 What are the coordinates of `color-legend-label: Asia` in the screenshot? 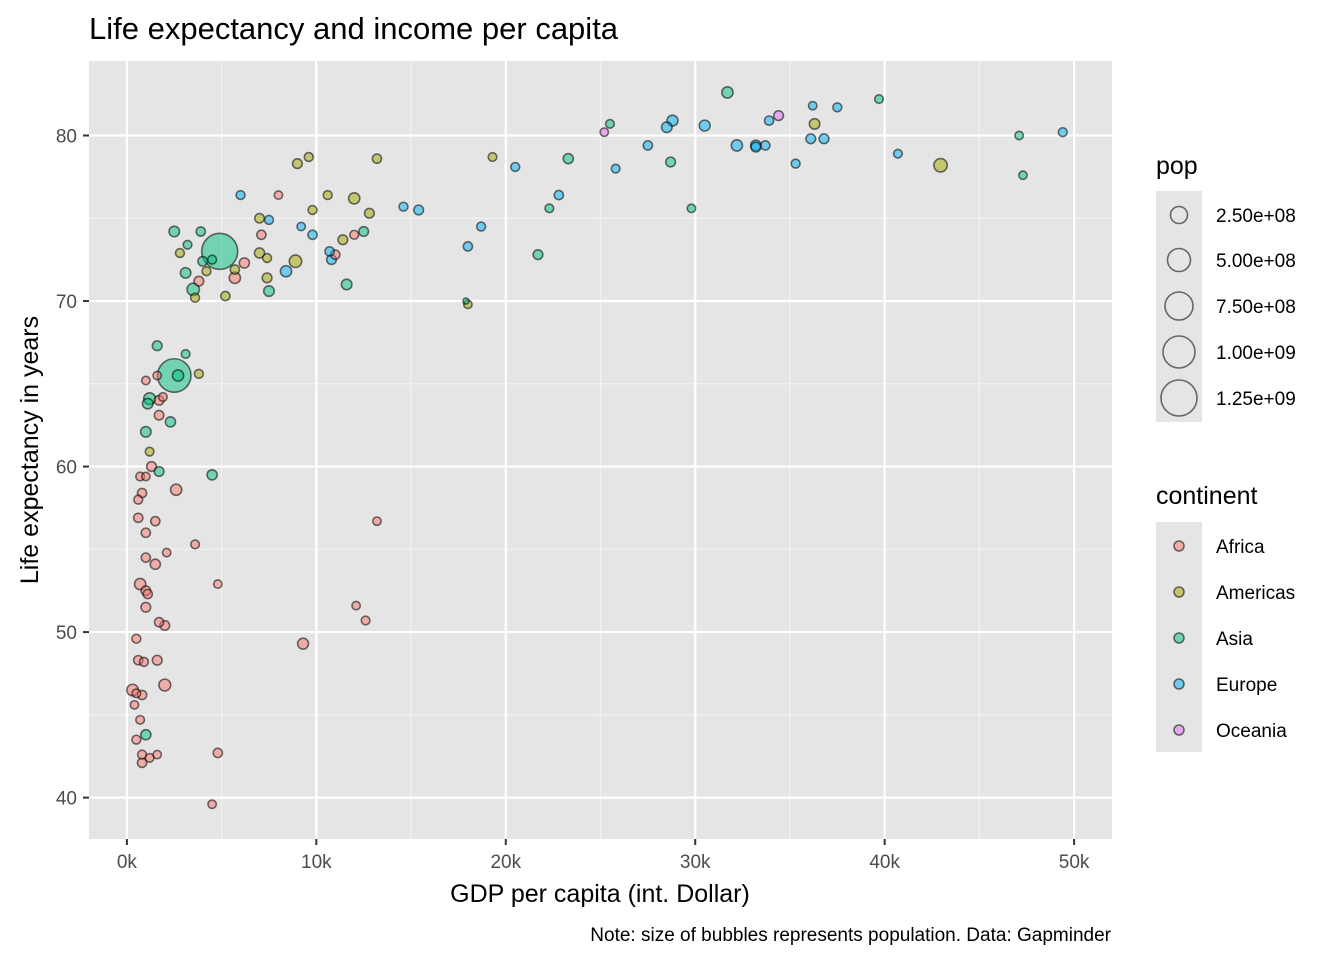 It's located at (1234, 639).